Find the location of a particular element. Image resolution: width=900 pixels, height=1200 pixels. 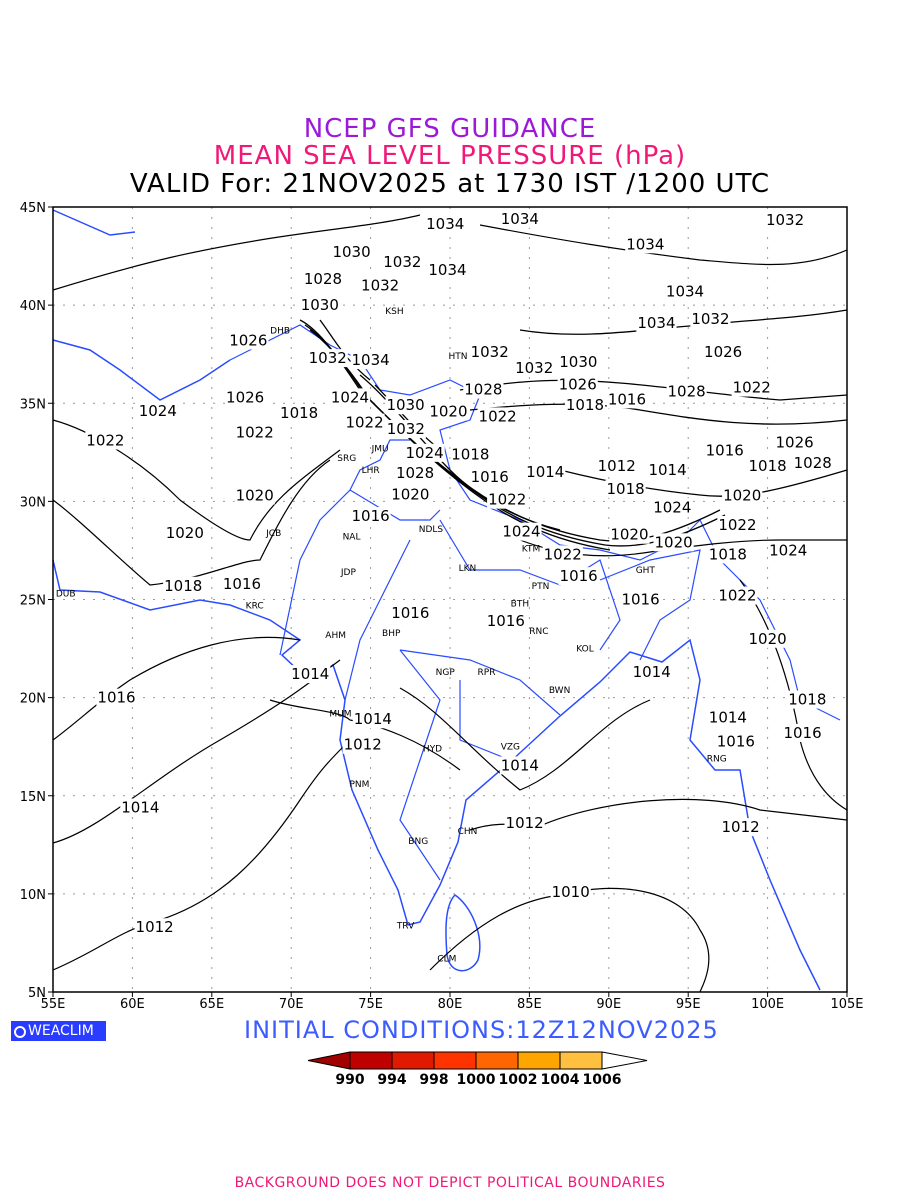

lat-tick-label: 5N is located at coordinates (37, 993).